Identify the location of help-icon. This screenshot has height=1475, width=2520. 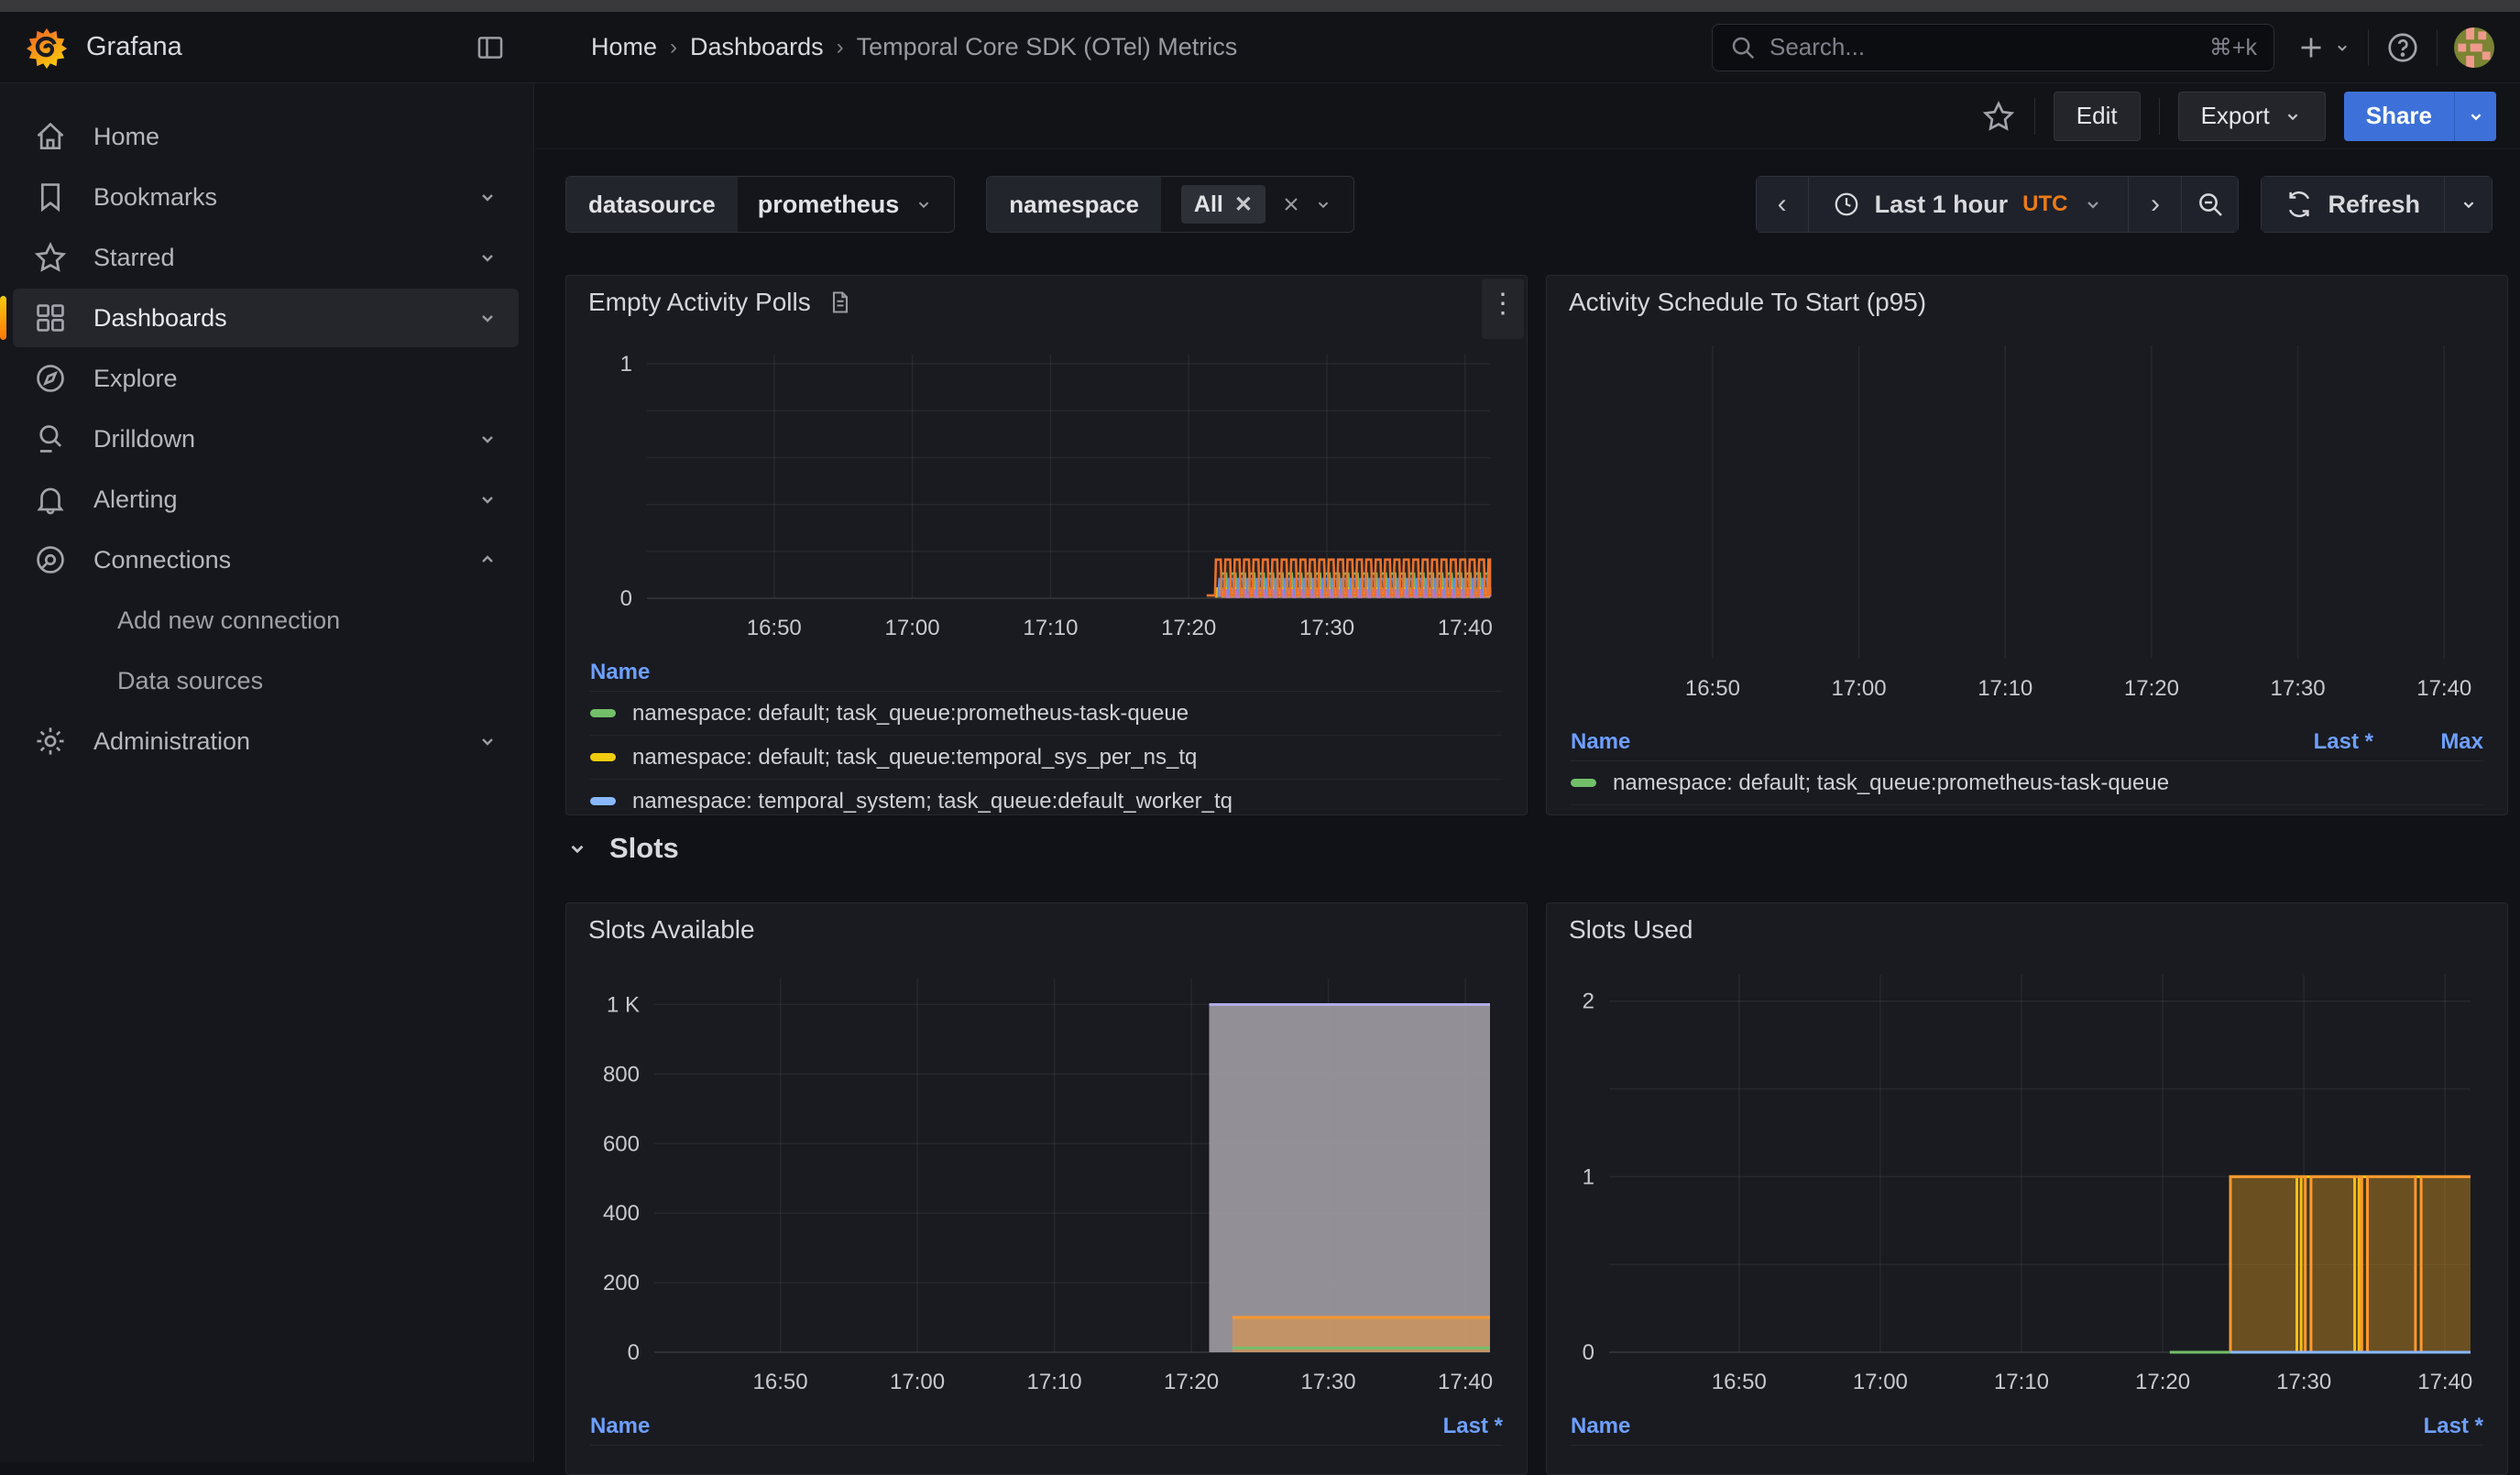
(2402, 47).